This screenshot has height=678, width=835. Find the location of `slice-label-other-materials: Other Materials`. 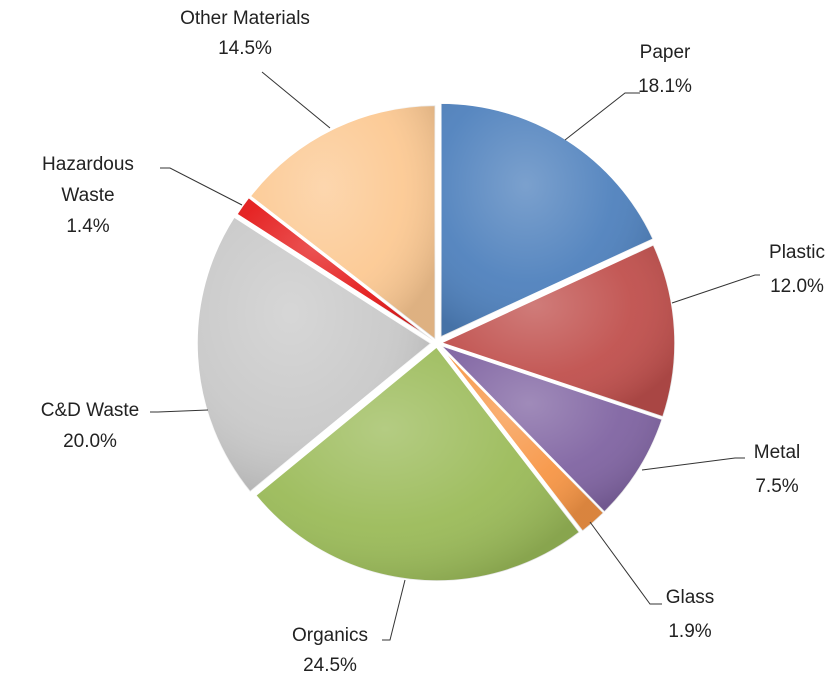

slice-label-other-materials: Other Materials is located at coordinates (245, 18).